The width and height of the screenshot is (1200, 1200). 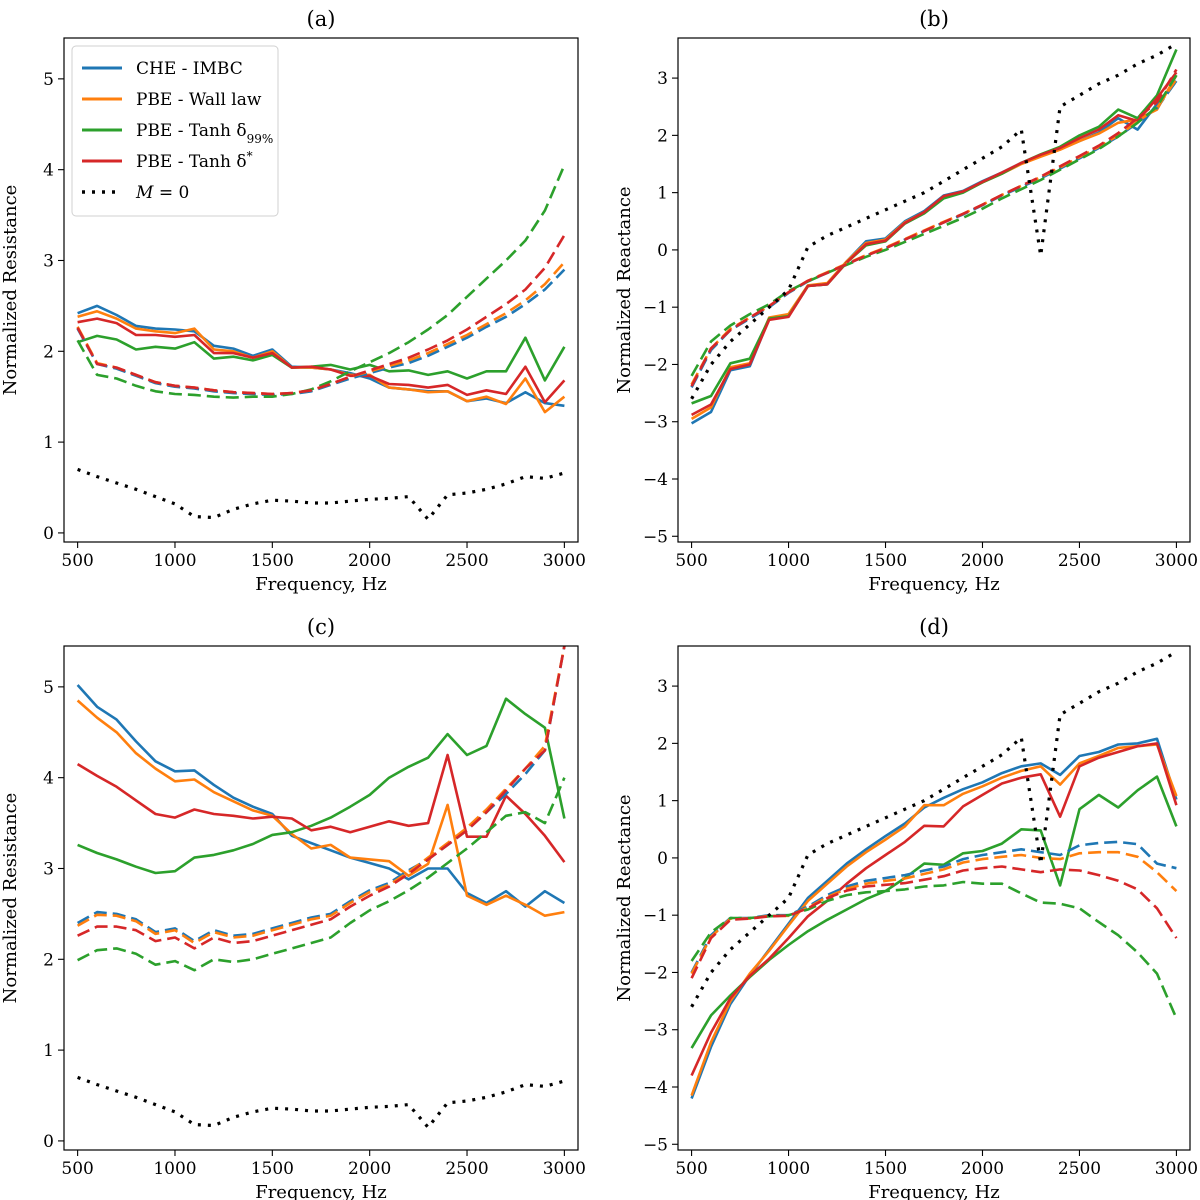 What do you see at coordinates (204, 133) in the screenshot?
I see `legend-label: PBE - Tanh δ99%` at bounding box center [204, 133].